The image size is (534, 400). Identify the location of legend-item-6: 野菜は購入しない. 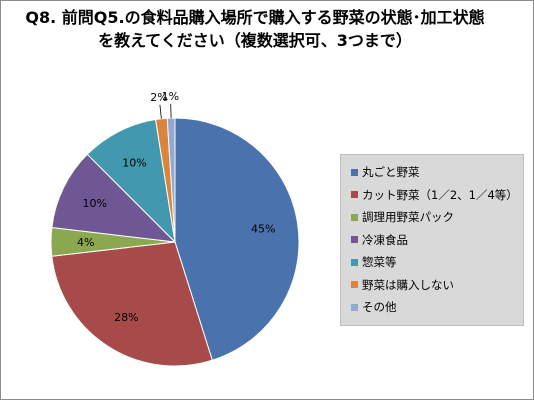
(437, 285).